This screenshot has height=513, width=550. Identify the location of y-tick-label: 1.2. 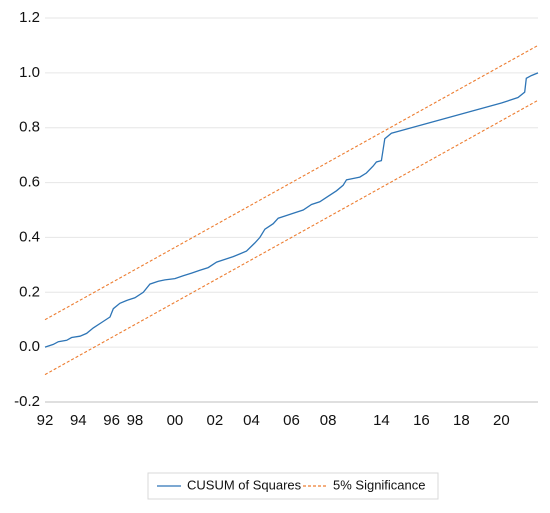
(29, 17).